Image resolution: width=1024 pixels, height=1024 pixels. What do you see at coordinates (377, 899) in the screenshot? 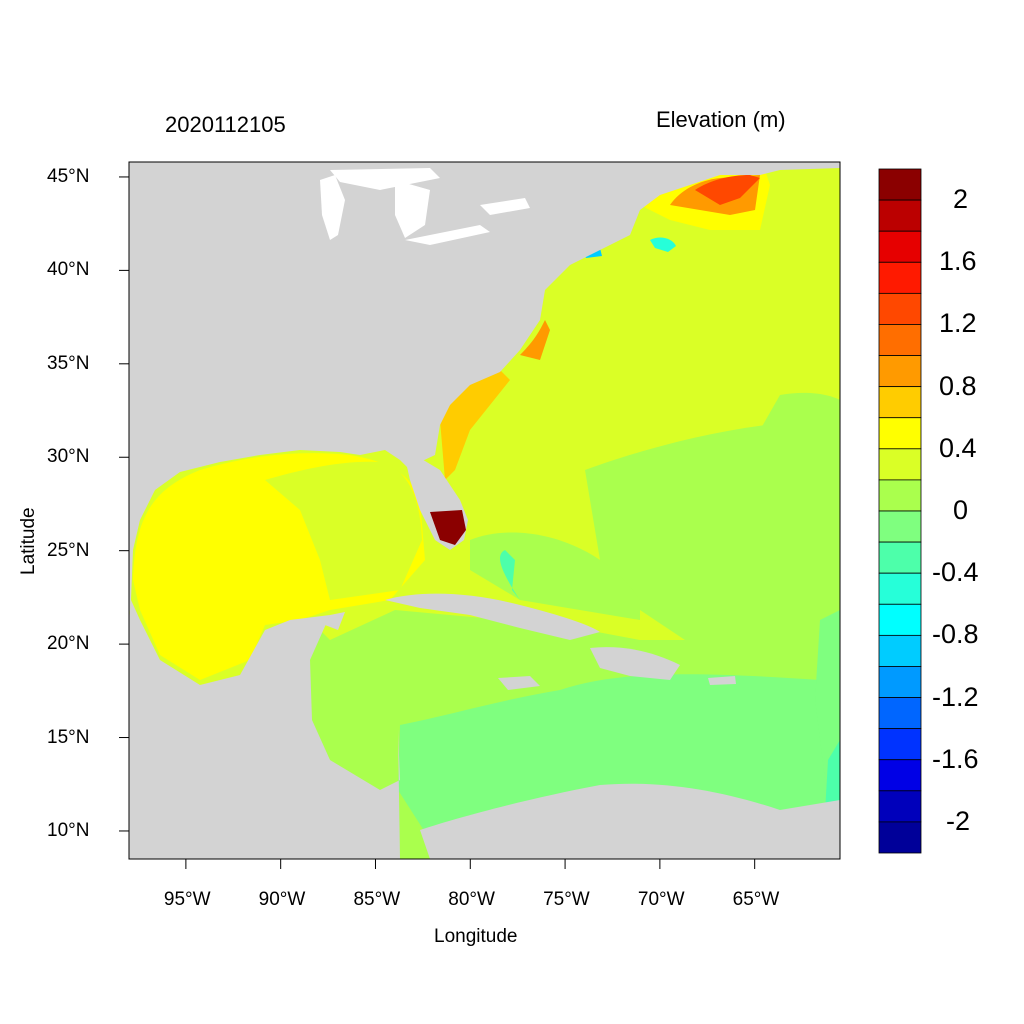
I see `x-tick-label: 85°W` at bounding box center [377, 899].